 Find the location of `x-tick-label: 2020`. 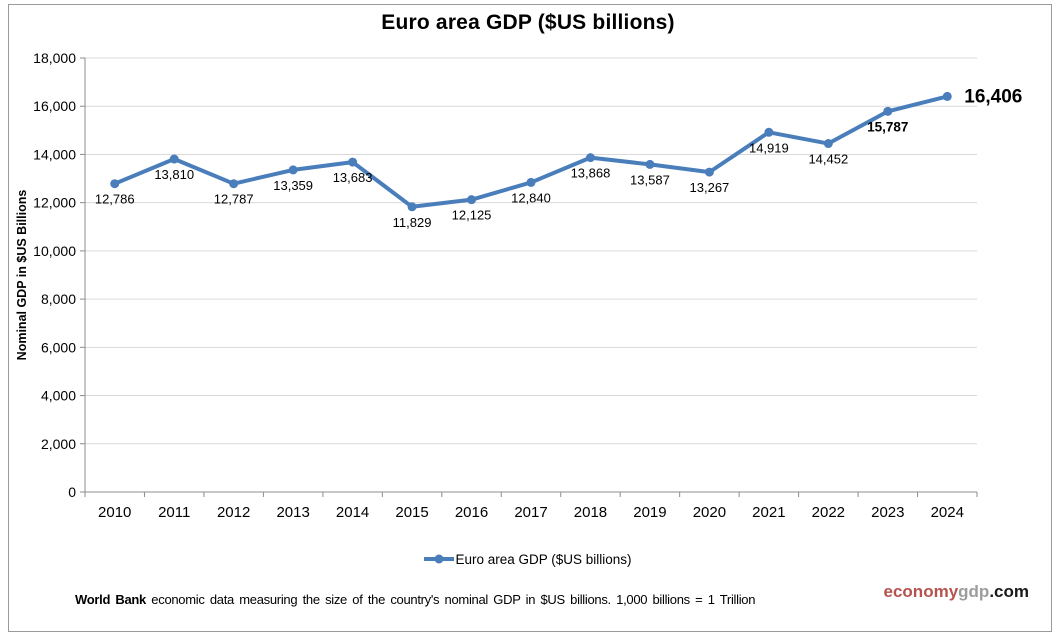

x-tick-label: 2020 is located at coordinates (709, 512).